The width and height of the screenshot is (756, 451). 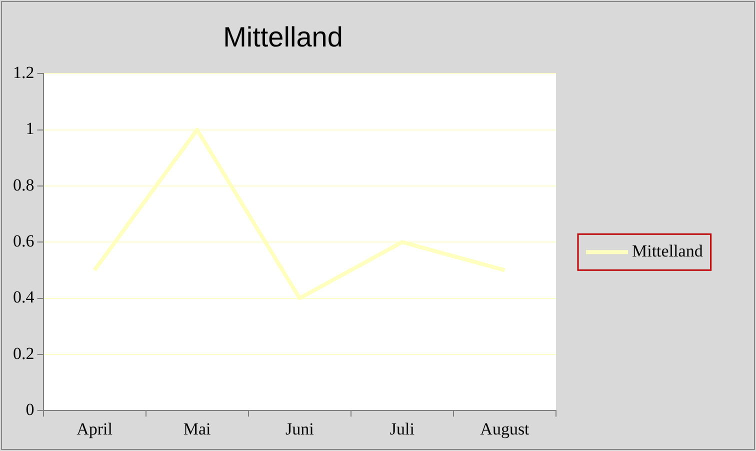 What do you see at coordinates (197, 428) in the screenshot?
I see `x-tick-label: Mai` at bounding box center [197, 428].